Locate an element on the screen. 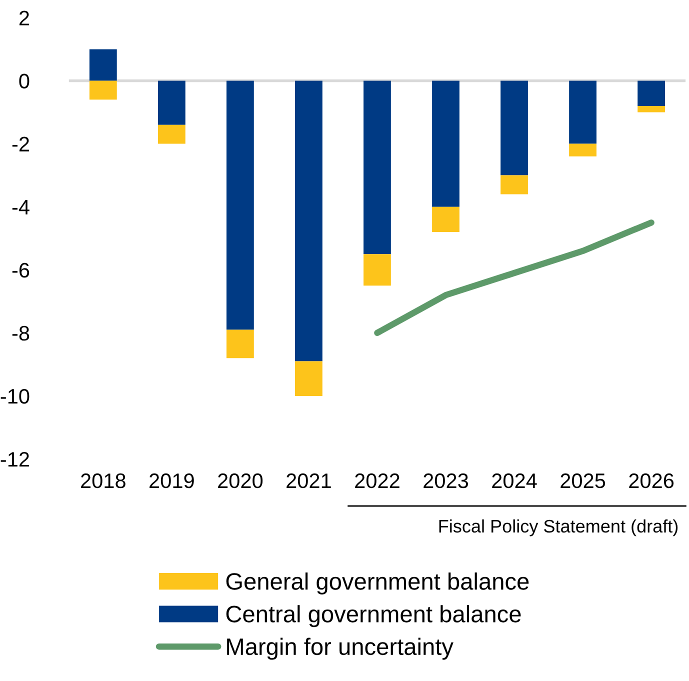 Image resolution: width=689 pixels, height=681 pixels. x-tick-label: 2025 is located at coordinates (583, 480).